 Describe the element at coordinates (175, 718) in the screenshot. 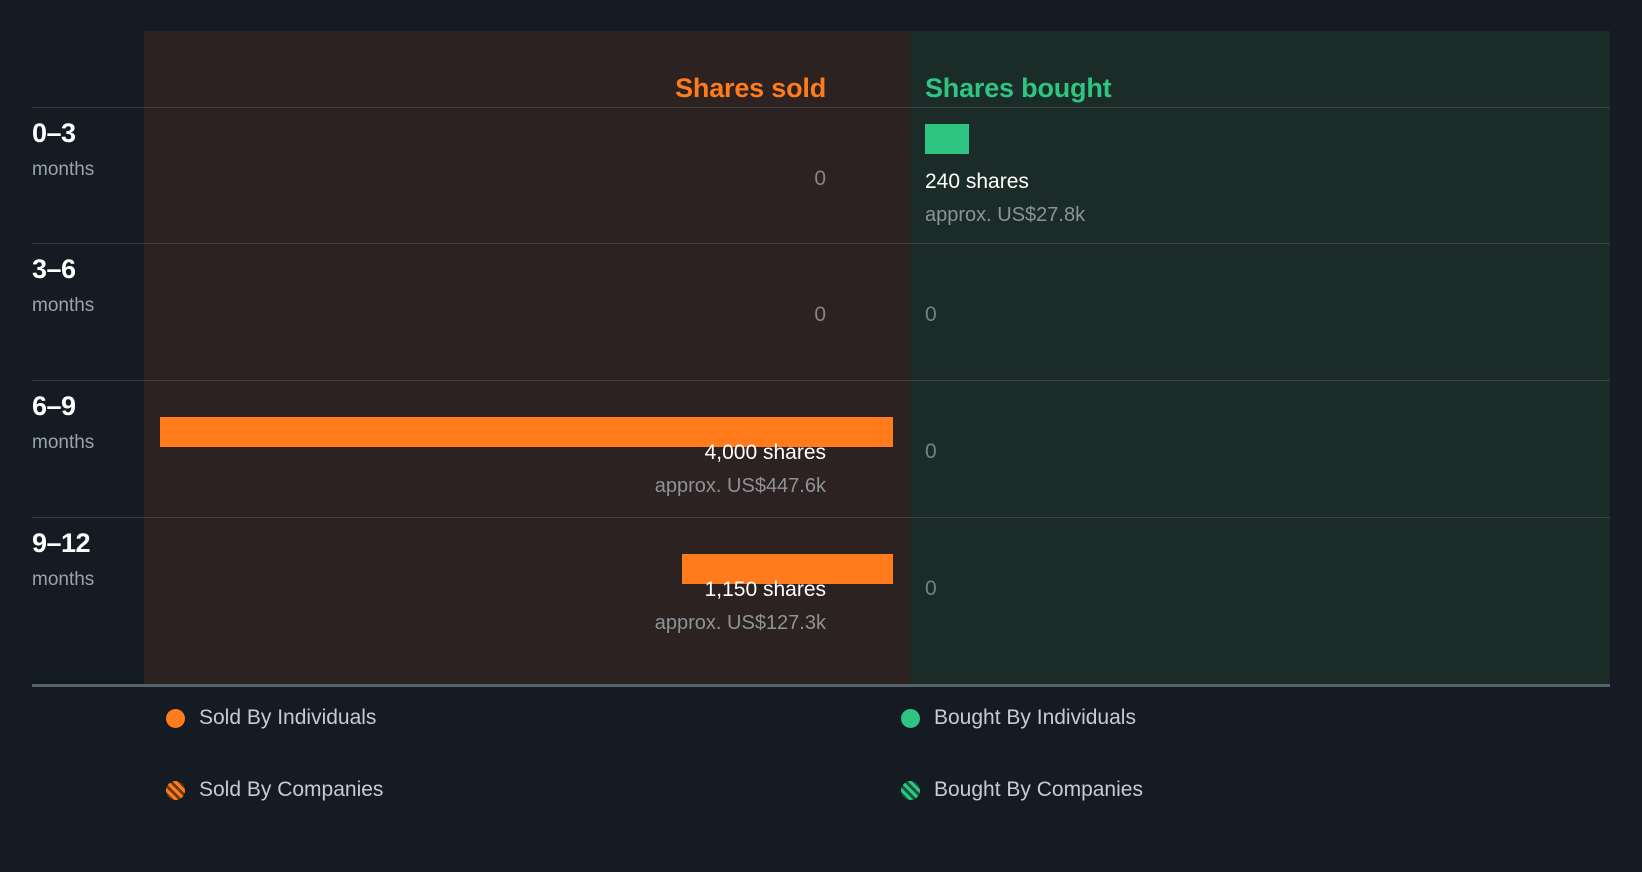

I see `orange-dot-icon` at that location.